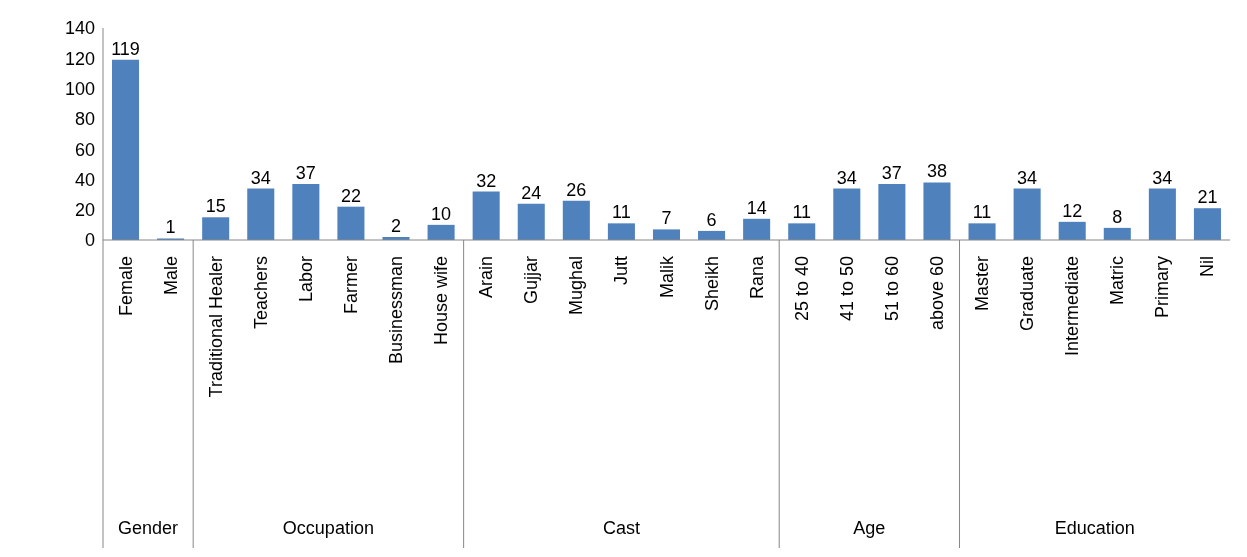  I want to click on x-tick-label: House wife, so click(441, 301).